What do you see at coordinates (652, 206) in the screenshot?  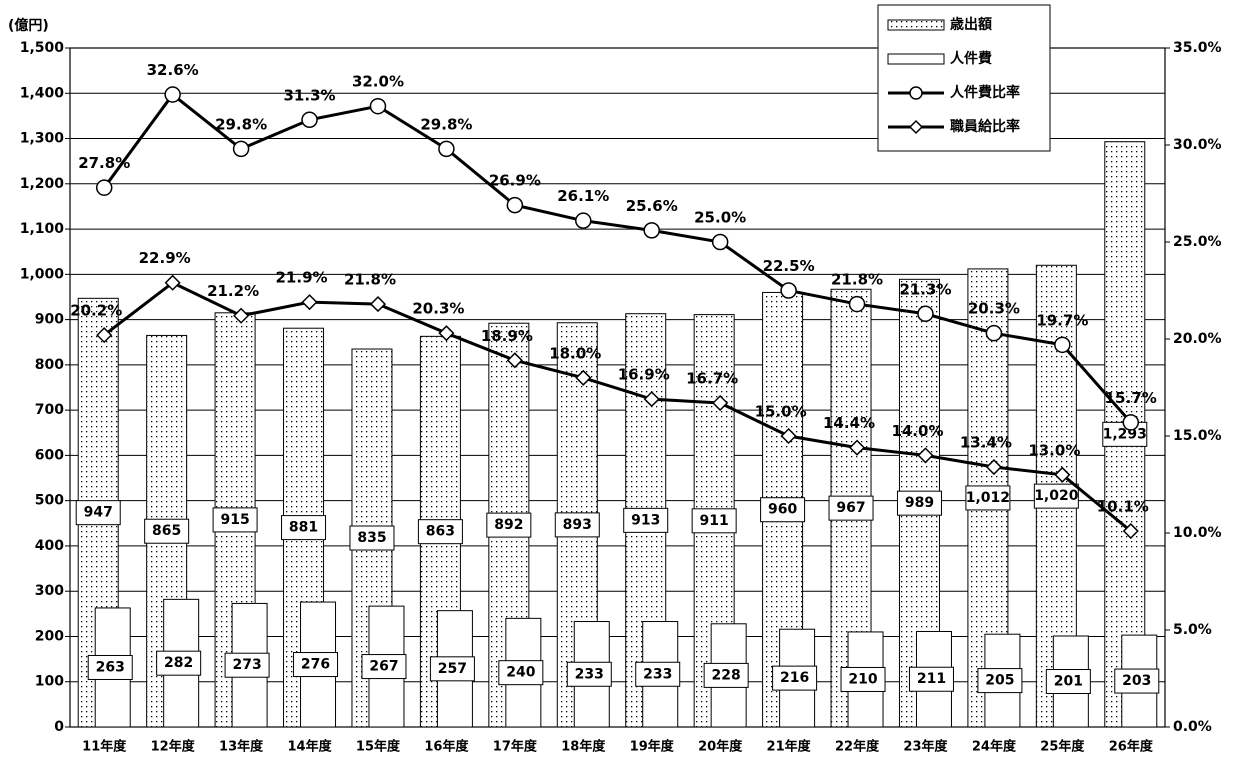 I see `value-label: 25.6%` at bounding box center [652, 206].